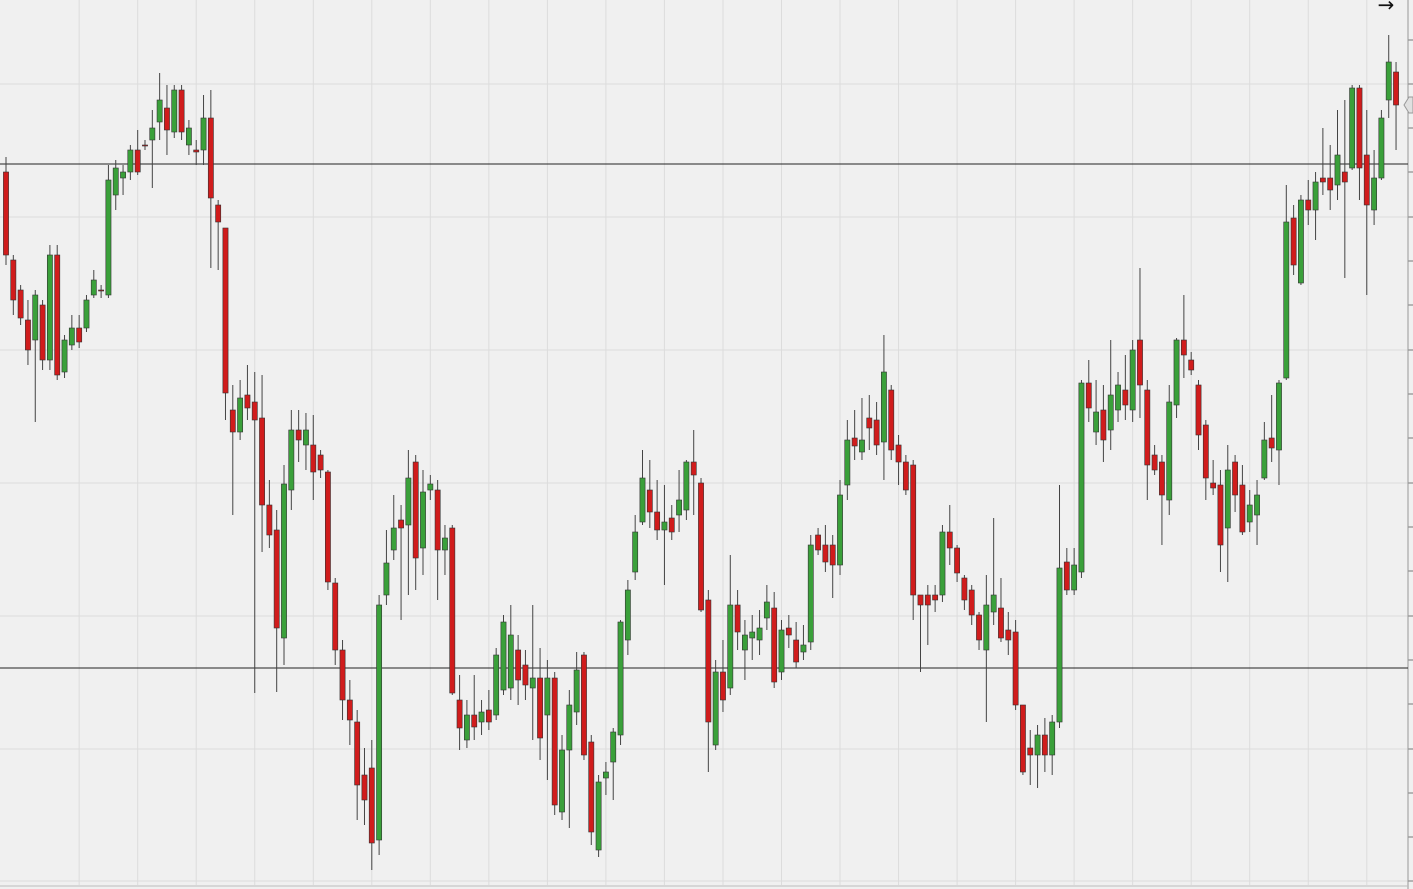 The height and width of the screenshot is (889, 1413). Describe the element at coordinates (1386, 8) in the screenshot. I see `expand-arrow: →` at that location.